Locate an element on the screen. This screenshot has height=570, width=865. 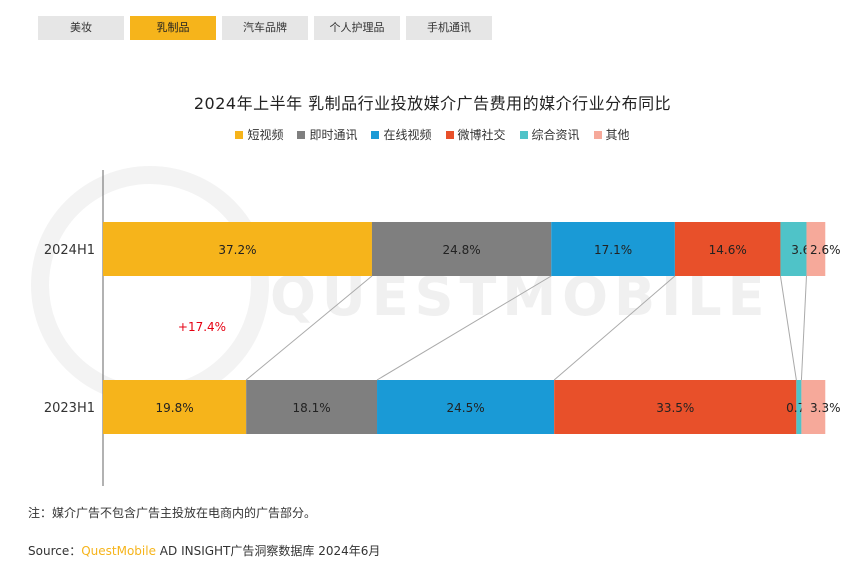
data-label: 19.8% is located at coordinates (175, 408).